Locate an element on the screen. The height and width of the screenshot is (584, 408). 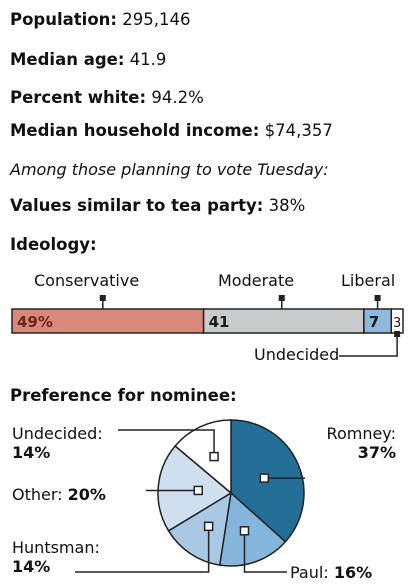
ideology-marker-conservative is located at coordinates (102, 298).